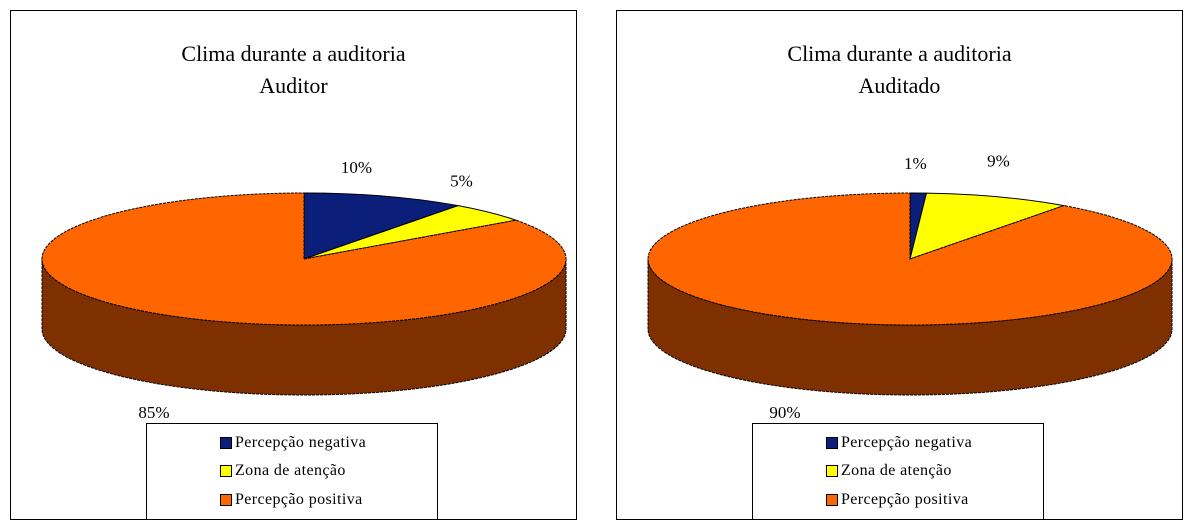 The image size is (1185, 520). I want to click on data-label-atencao: 9%, so click(998, 160).